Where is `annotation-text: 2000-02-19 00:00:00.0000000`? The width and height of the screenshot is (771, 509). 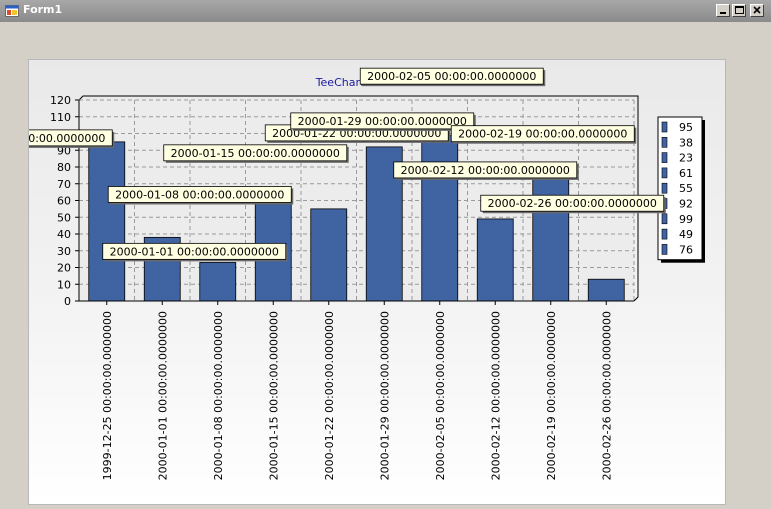
annotation-text: 2000-02-19 00:00:00.0000000 is located at coordinates (542, 134).